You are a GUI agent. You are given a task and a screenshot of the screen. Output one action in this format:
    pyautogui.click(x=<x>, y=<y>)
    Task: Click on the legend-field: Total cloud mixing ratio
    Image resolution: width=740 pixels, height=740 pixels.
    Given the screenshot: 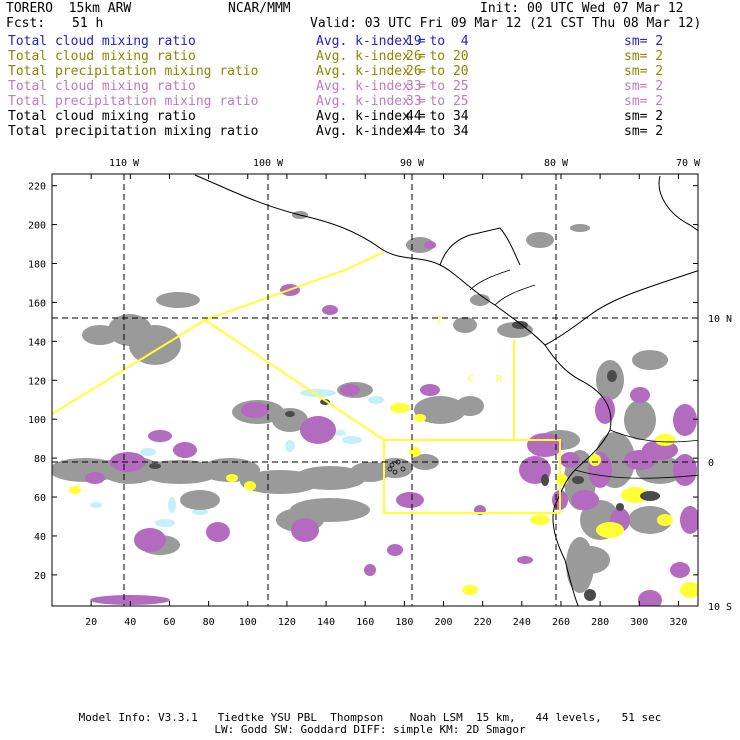 What is the action you would take?
    pyautogui.click(x=102, y=116)
    